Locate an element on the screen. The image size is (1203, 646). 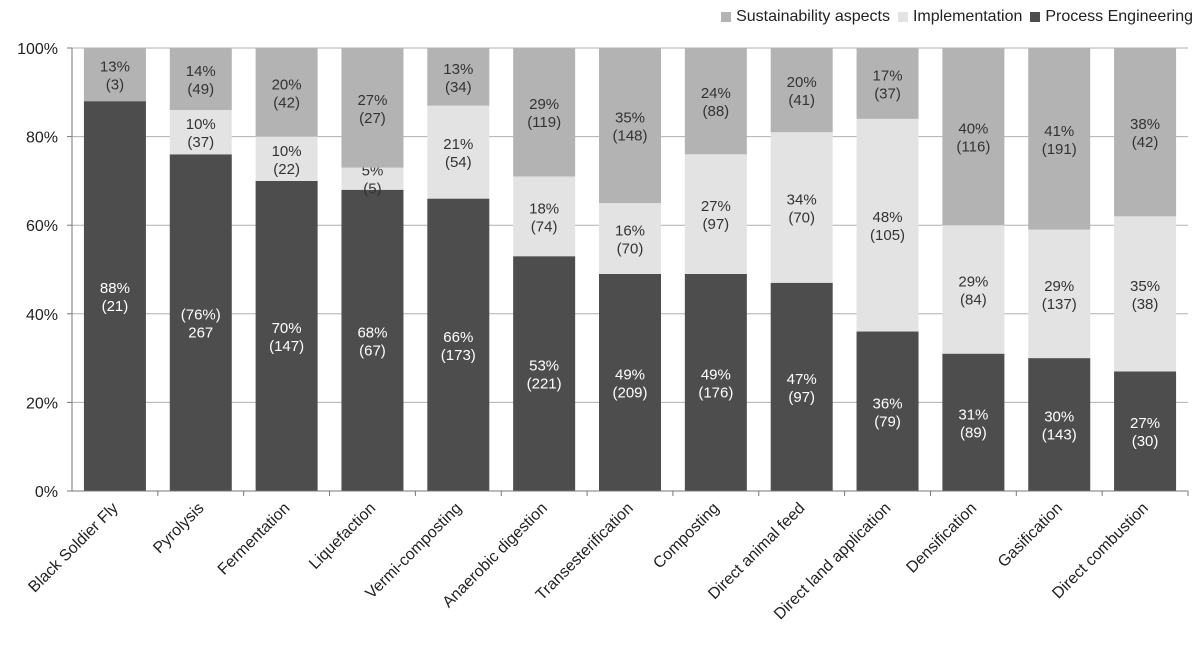
data-label: (176) is located at coordinates (715, 392).